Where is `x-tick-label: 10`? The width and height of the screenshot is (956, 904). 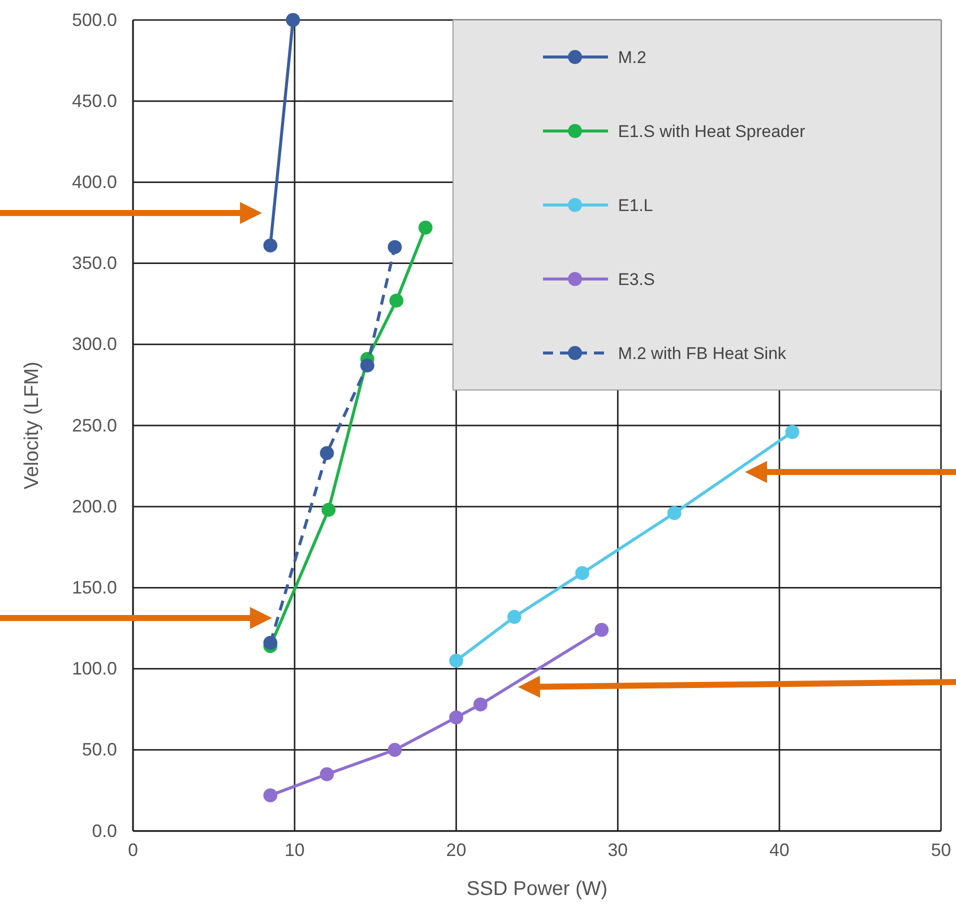
x-tick-label: 10 is located at coordinates (294, 850).